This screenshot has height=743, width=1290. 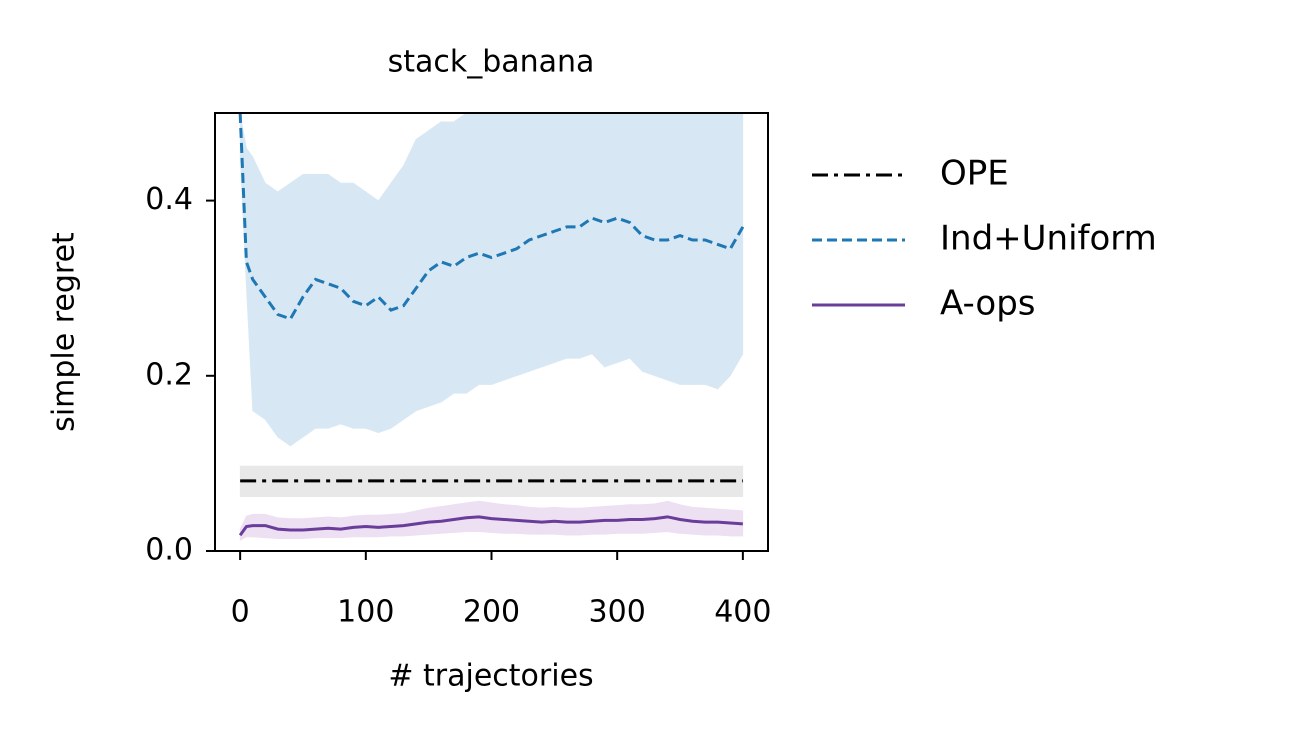 I want to click on x-axis-label: # trajectories, so click(x=490, y=676).